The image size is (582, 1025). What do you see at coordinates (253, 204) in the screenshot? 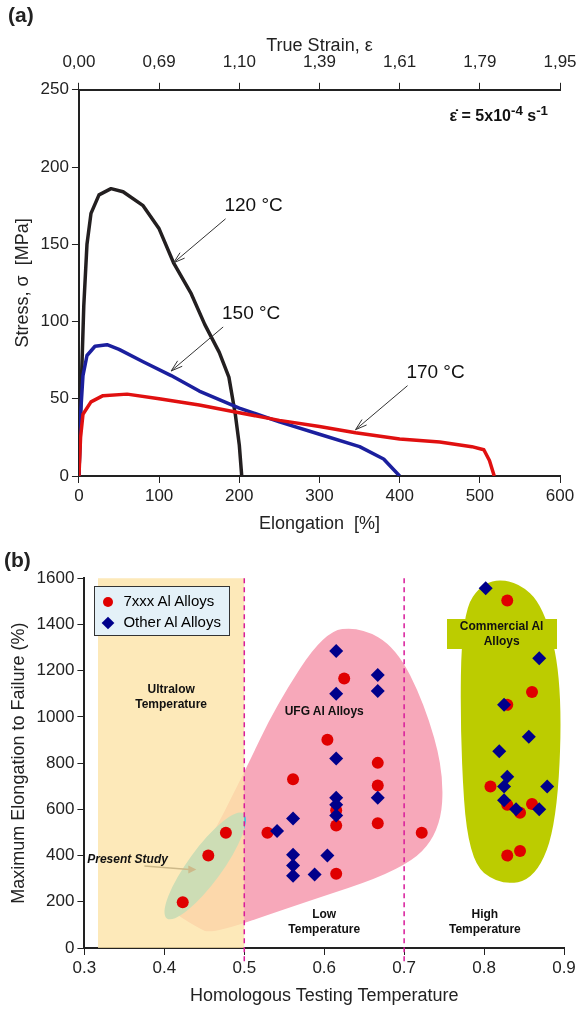
I see `annotation: 120 °C` at bounding box center [253, 204].